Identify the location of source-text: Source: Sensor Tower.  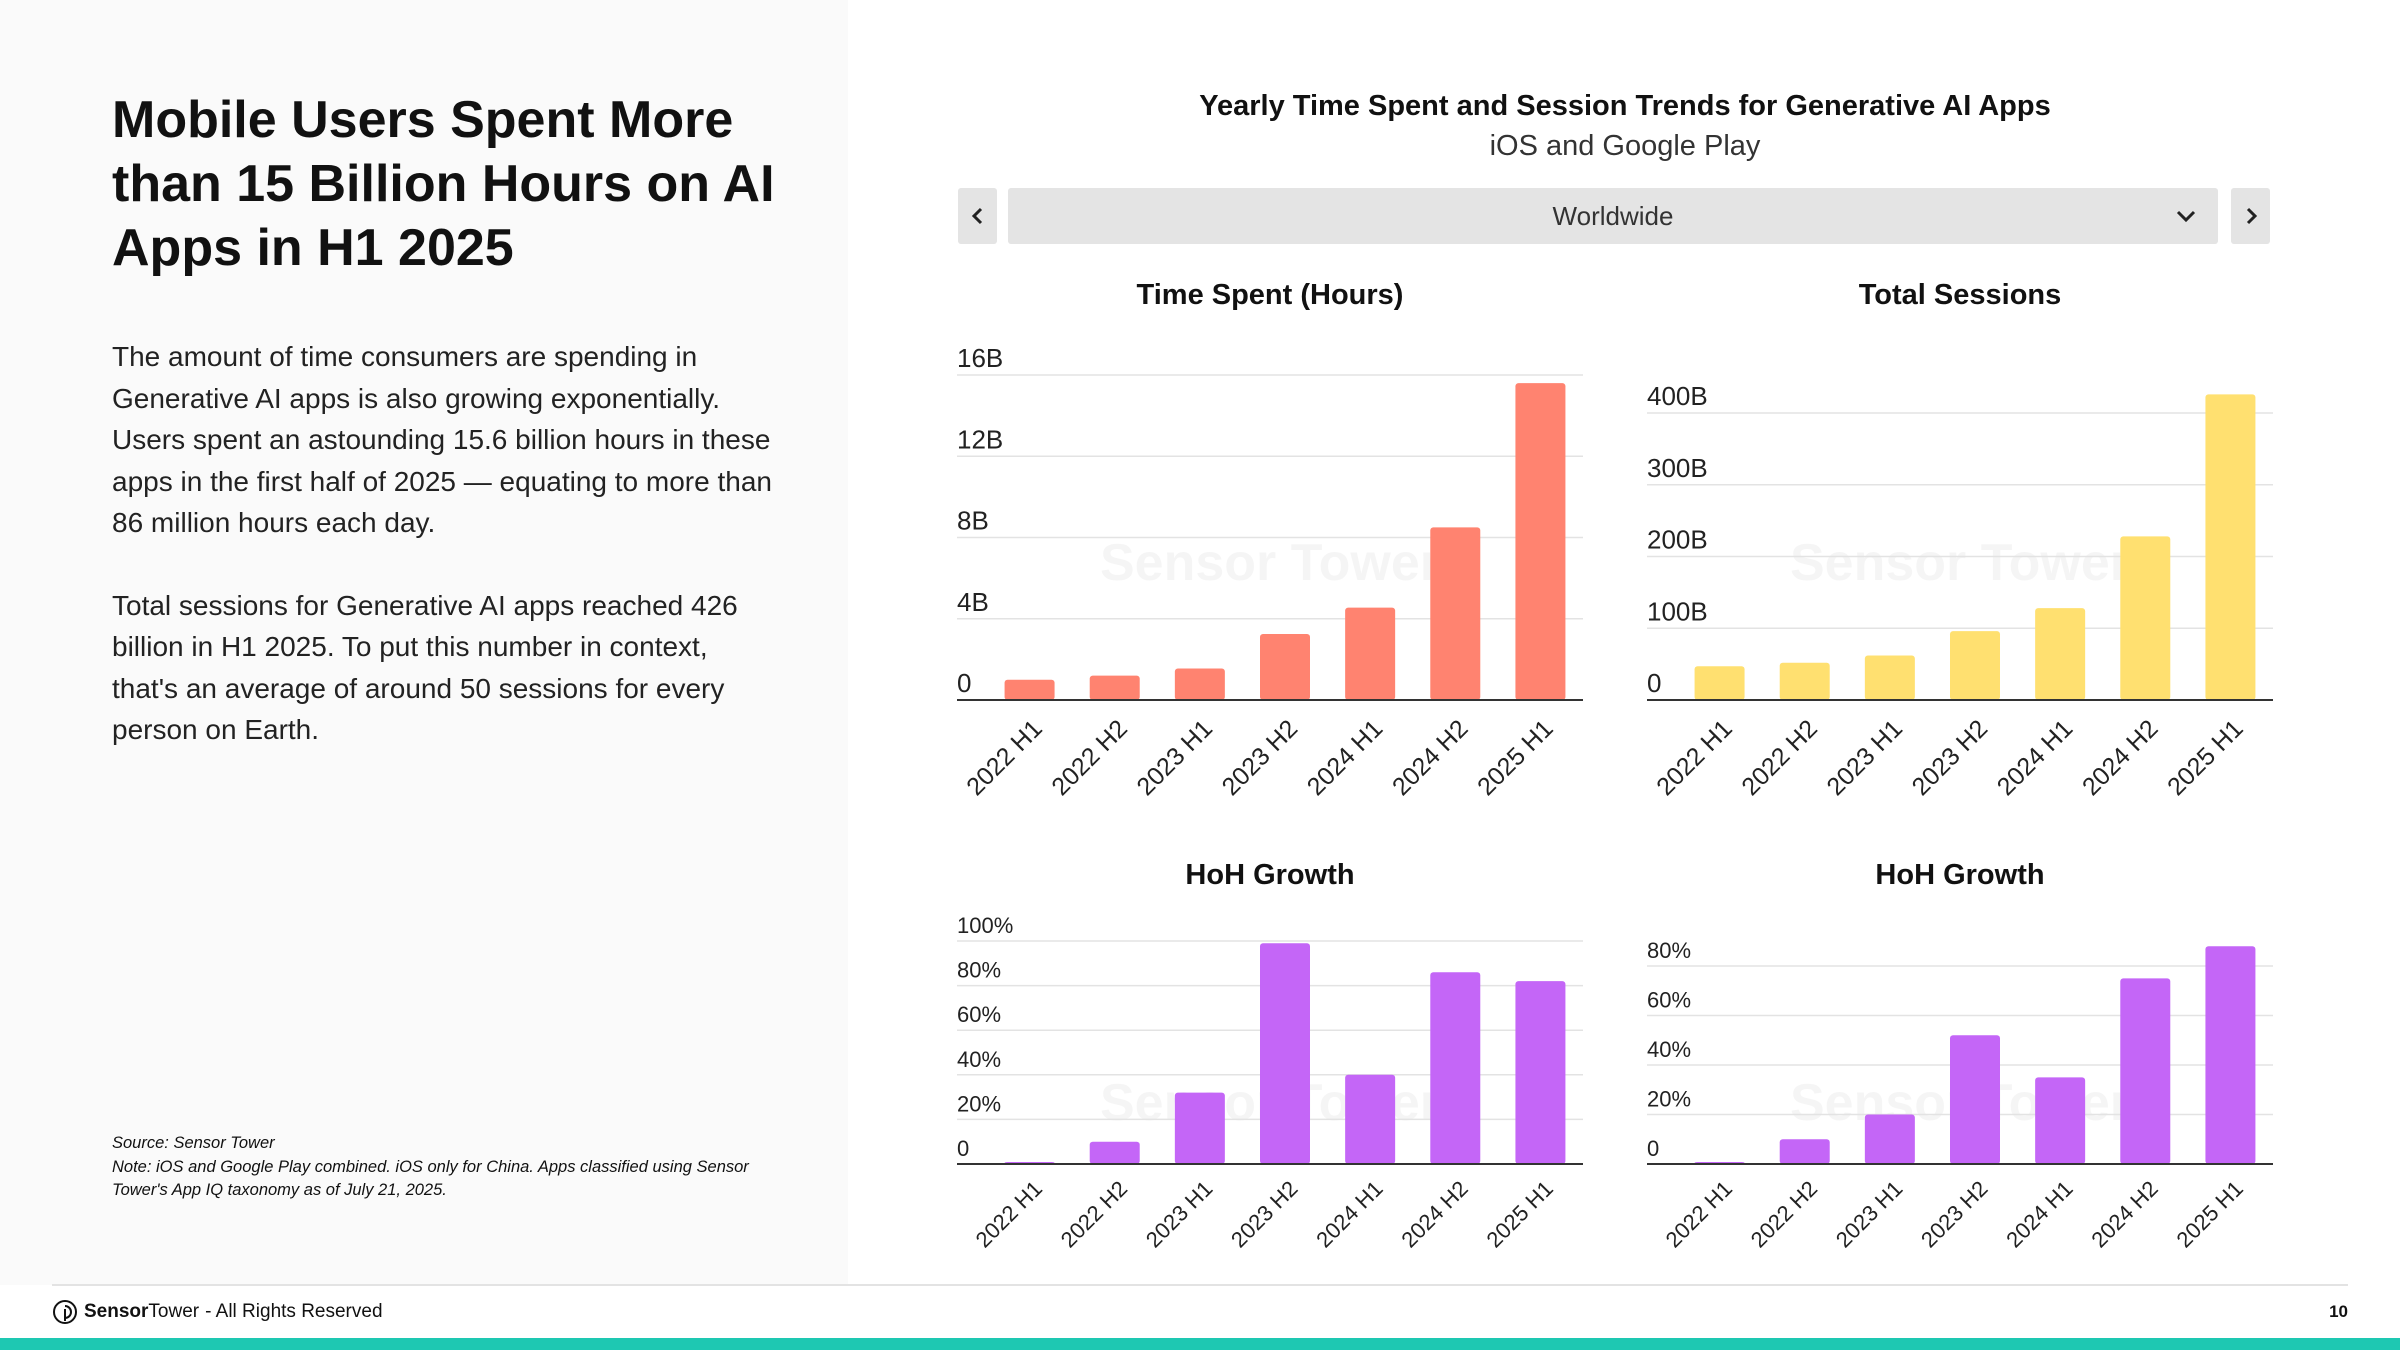
(193, 1143).